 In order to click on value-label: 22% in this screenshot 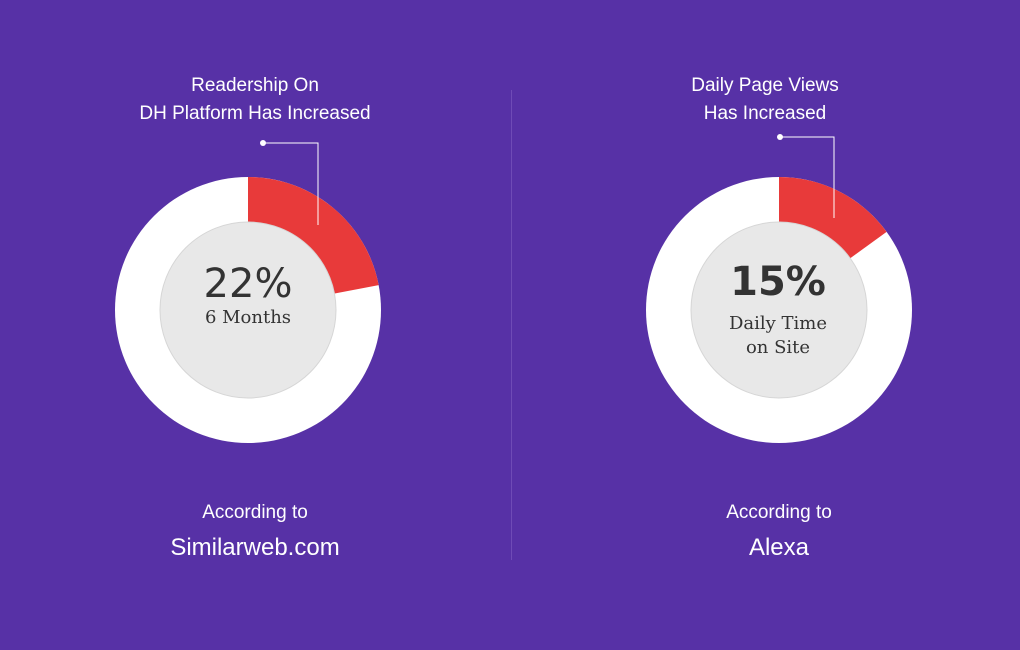, I will do `click(248, 284)`.